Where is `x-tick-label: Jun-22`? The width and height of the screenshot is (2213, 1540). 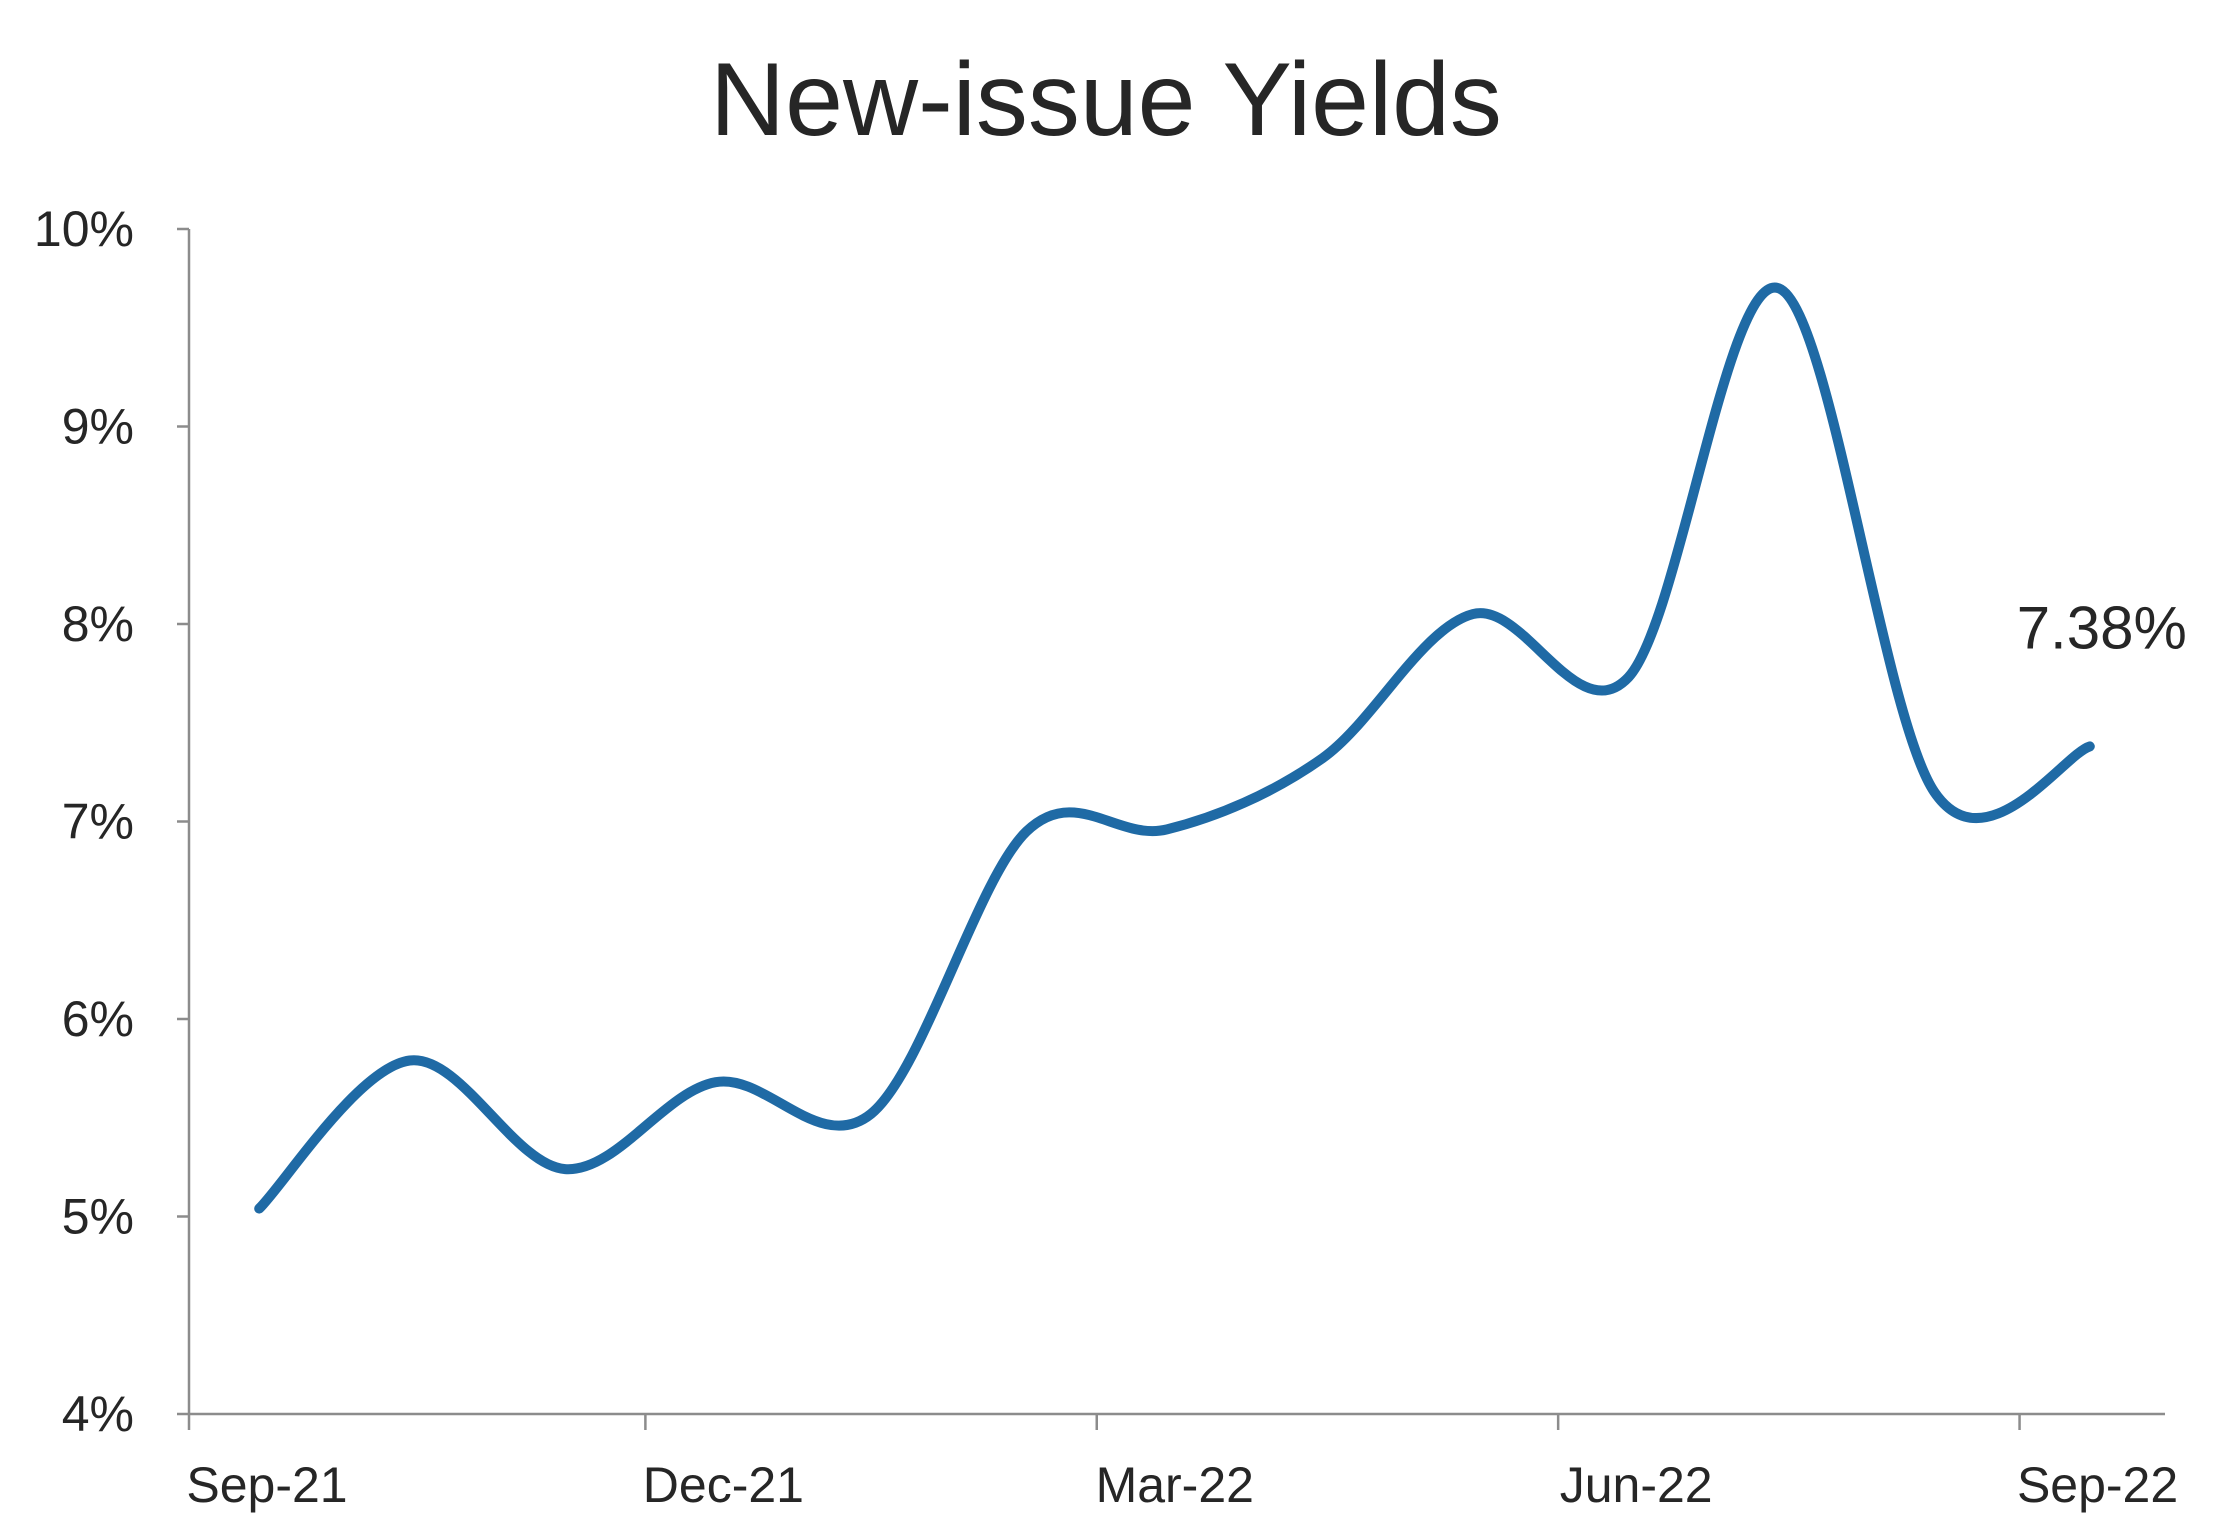 x-tick-label: Jun-22 is located at coordinates (1636, 1485).